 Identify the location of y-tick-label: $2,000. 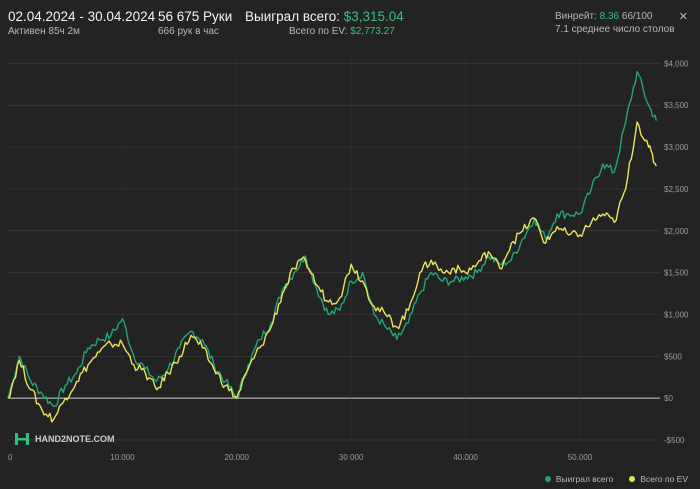
(676, 231).